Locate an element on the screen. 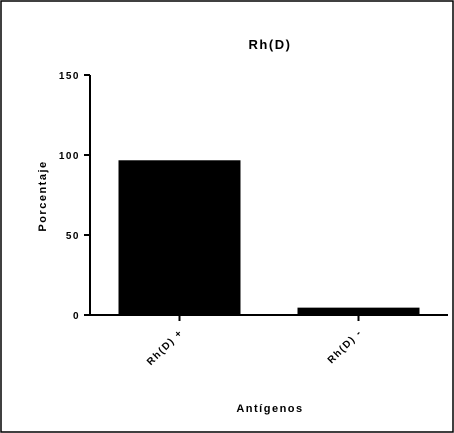  y-tick-label: 100 is located at coordinates (69, 156).